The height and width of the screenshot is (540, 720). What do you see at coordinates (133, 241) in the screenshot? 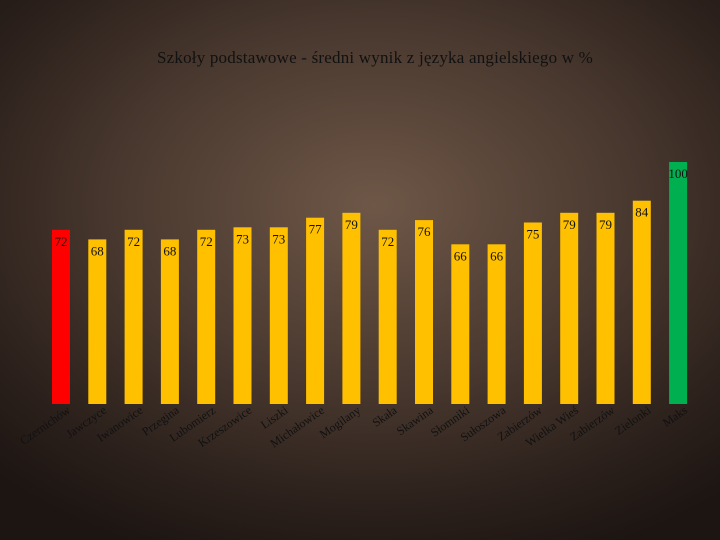
I see `data-label-2: 72` at bounding box center [133, 241].